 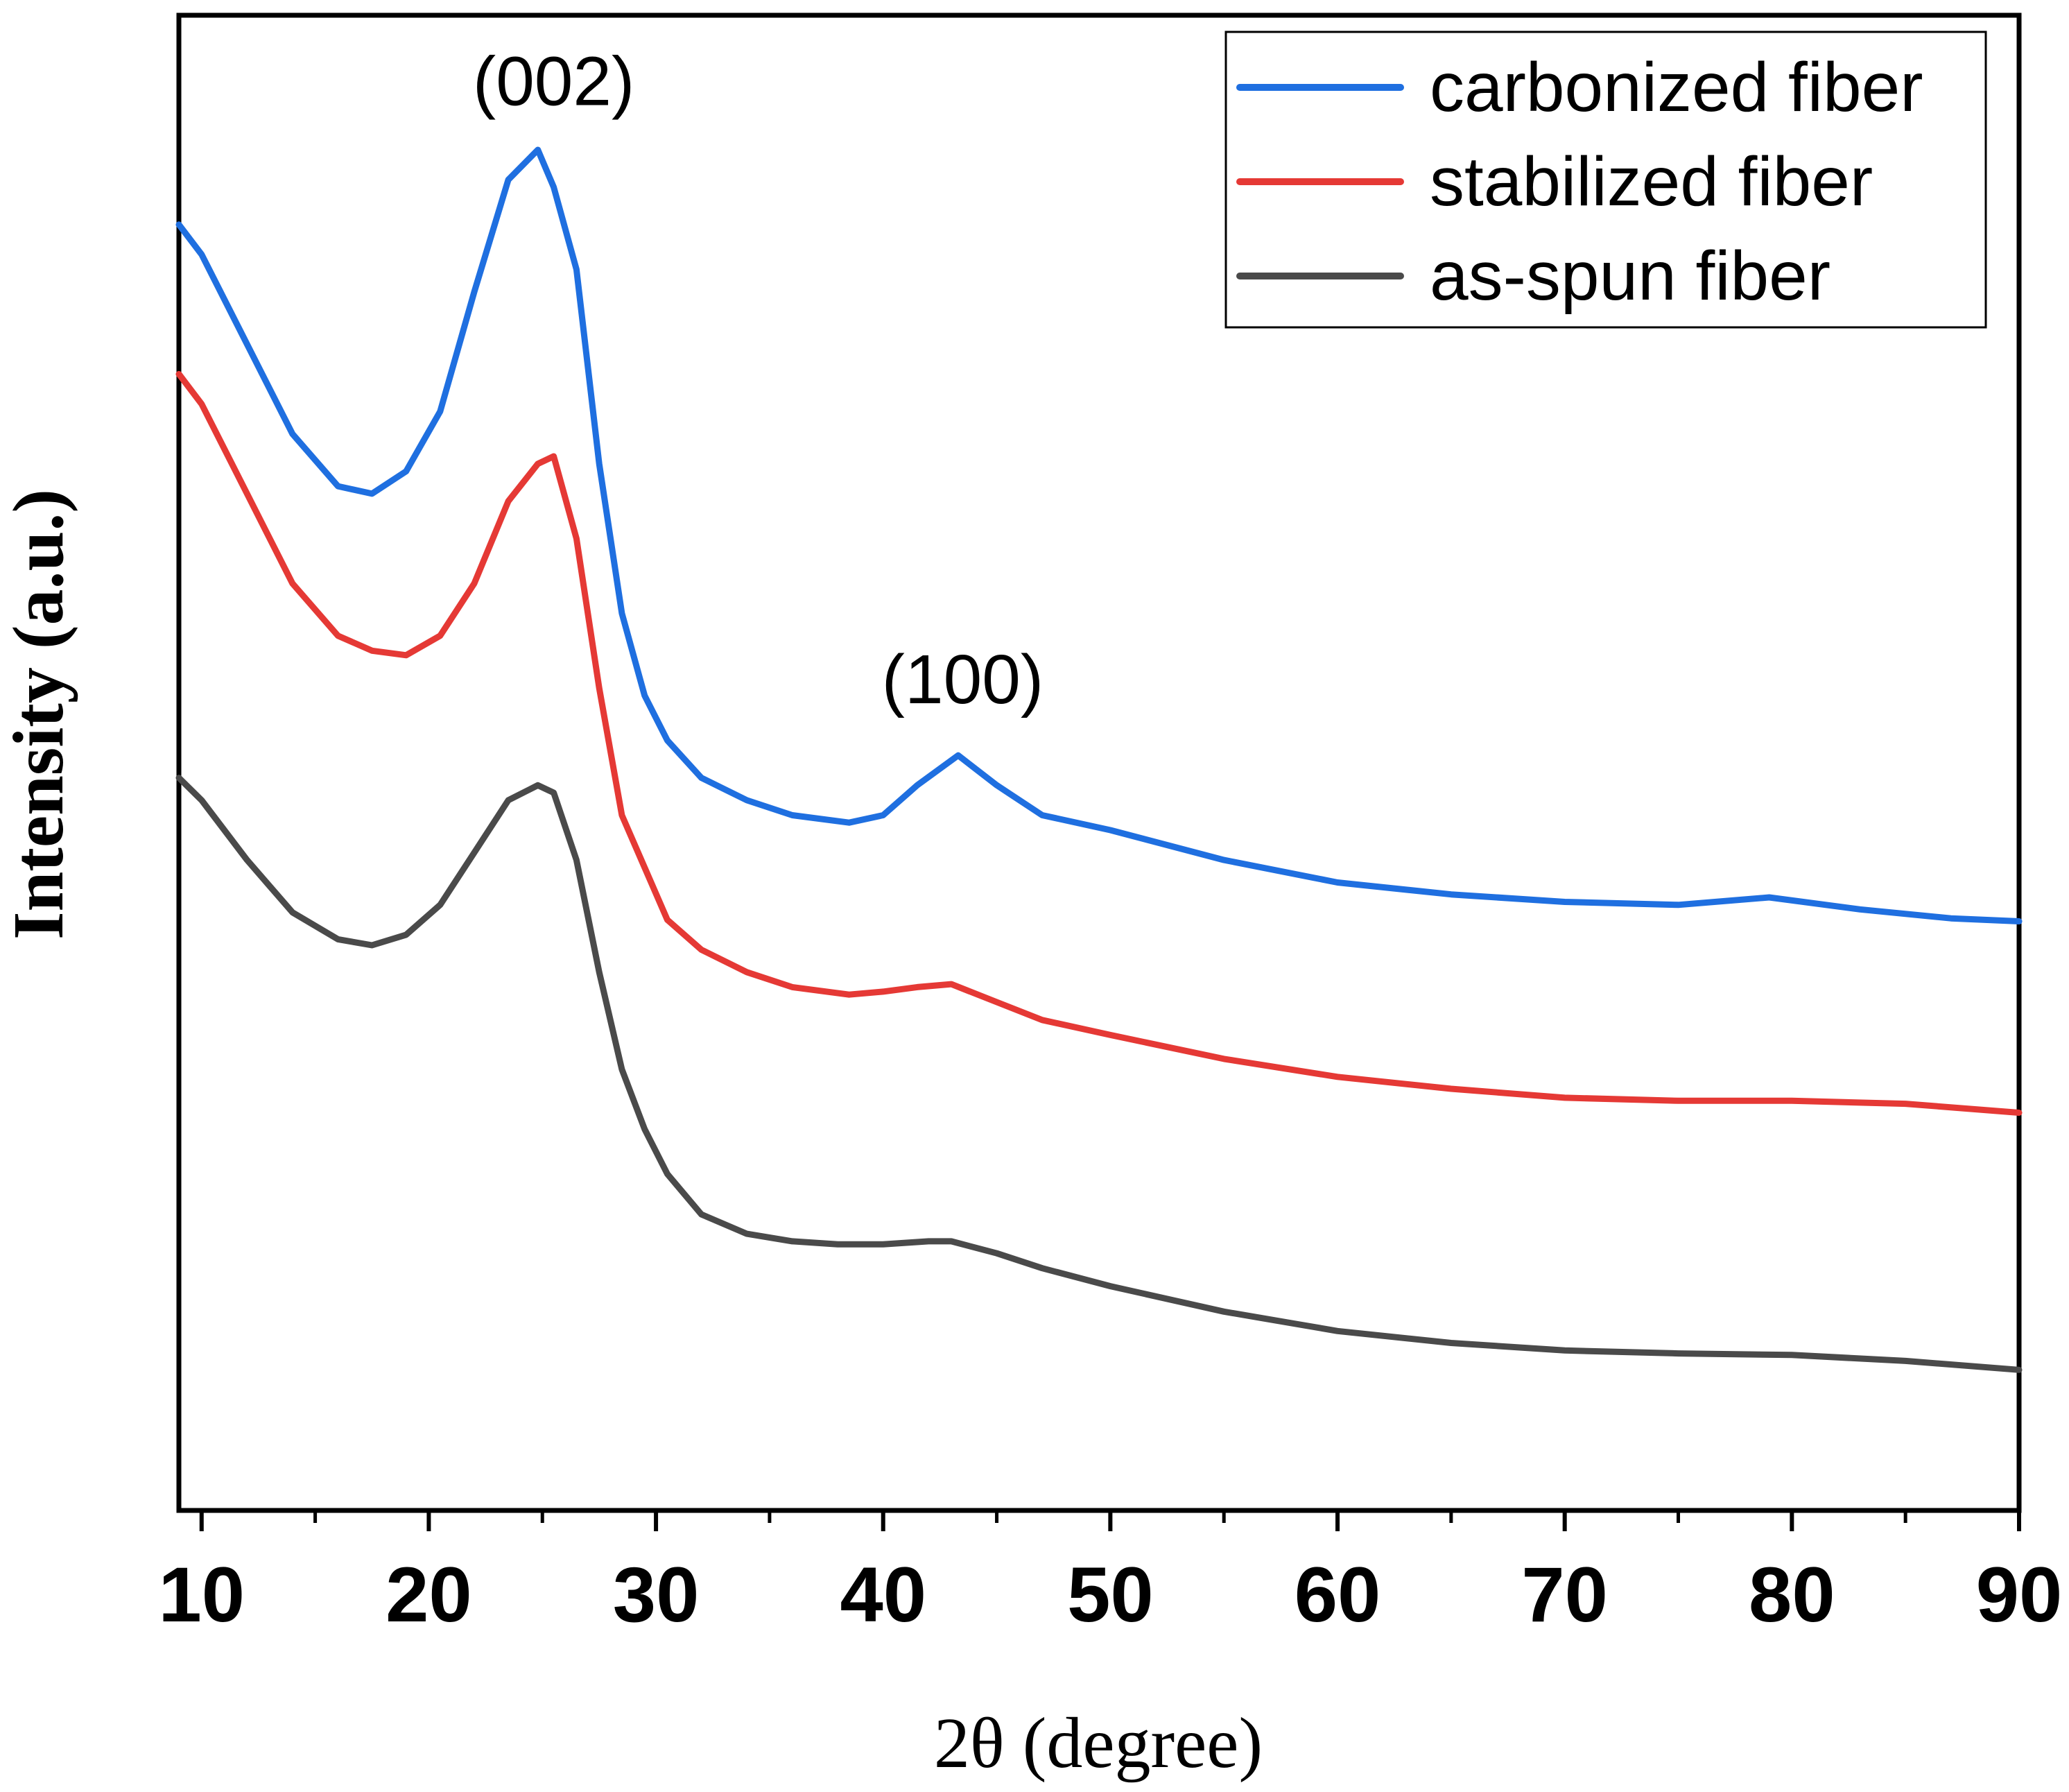 What do you see at coordinates (656, 1595) in the screenshot?
I see `x-tick-label: 30` at bounding box center [656, 1595].